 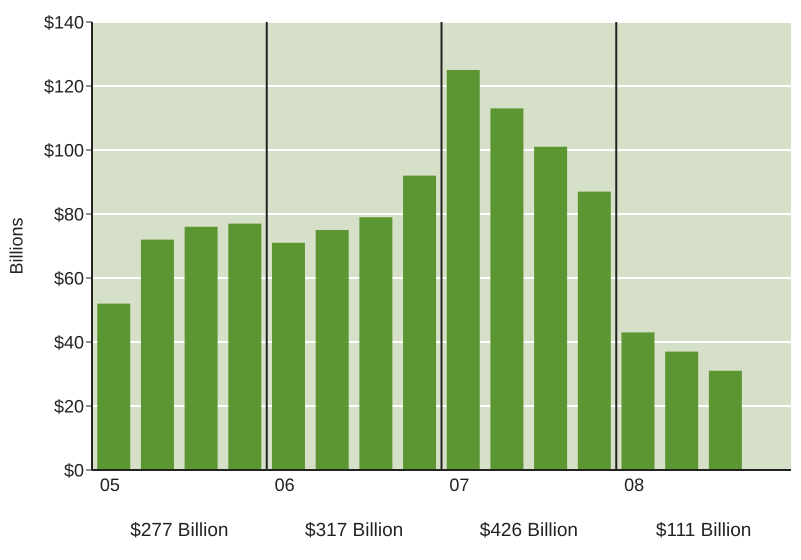 What do you see at coordinates (69, 278) in the screenshot?
I see `y-tick-label: $60` at bounding box center [69, 278].